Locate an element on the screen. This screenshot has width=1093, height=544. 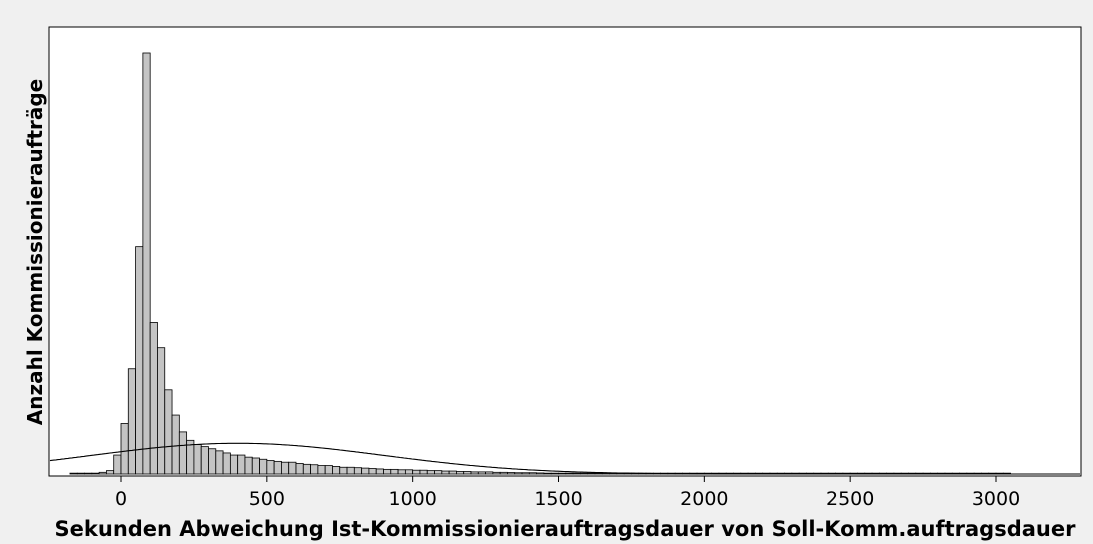
x-tick-label: 0 is located at coordinates (121, 499).